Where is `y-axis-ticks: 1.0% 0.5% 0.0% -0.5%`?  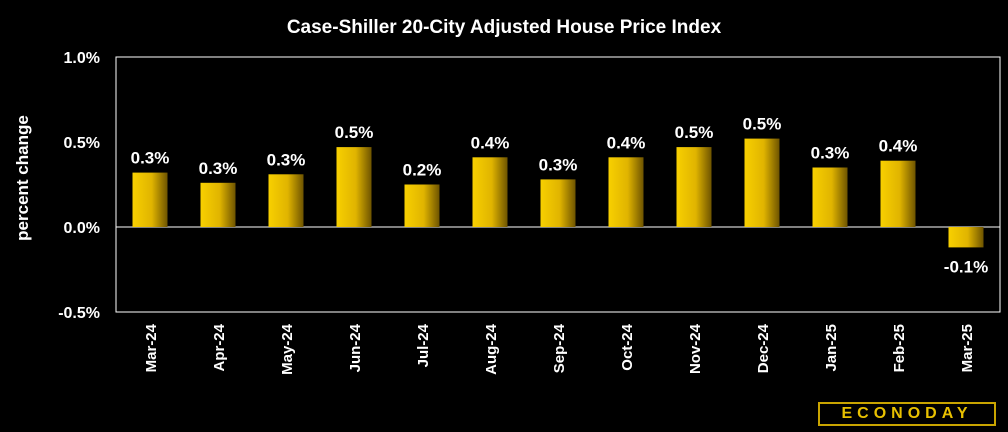
y-axis-ticks: 1.0% 0.5% 0.0% -0.5% is located at coordinates (79, 186).